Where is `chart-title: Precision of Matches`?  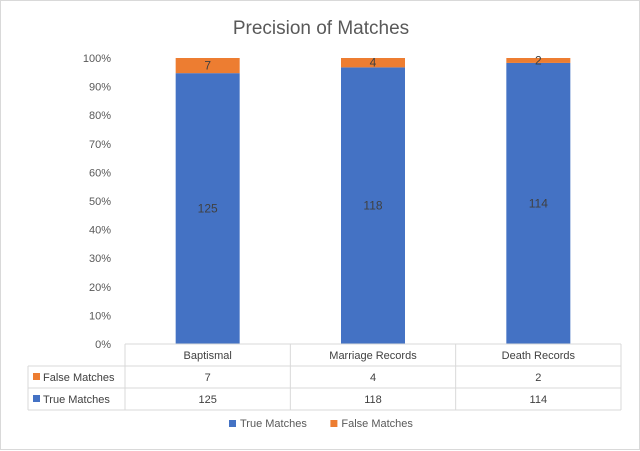
chart-title: Precision of Matches is located at coordinates (321, 28).